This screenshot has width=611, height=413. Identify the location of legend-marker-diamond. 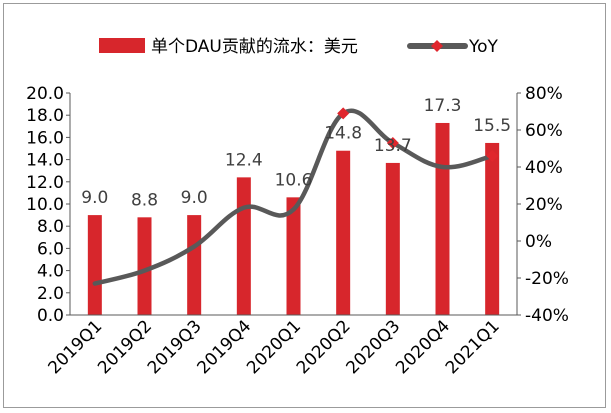
(437, 46).